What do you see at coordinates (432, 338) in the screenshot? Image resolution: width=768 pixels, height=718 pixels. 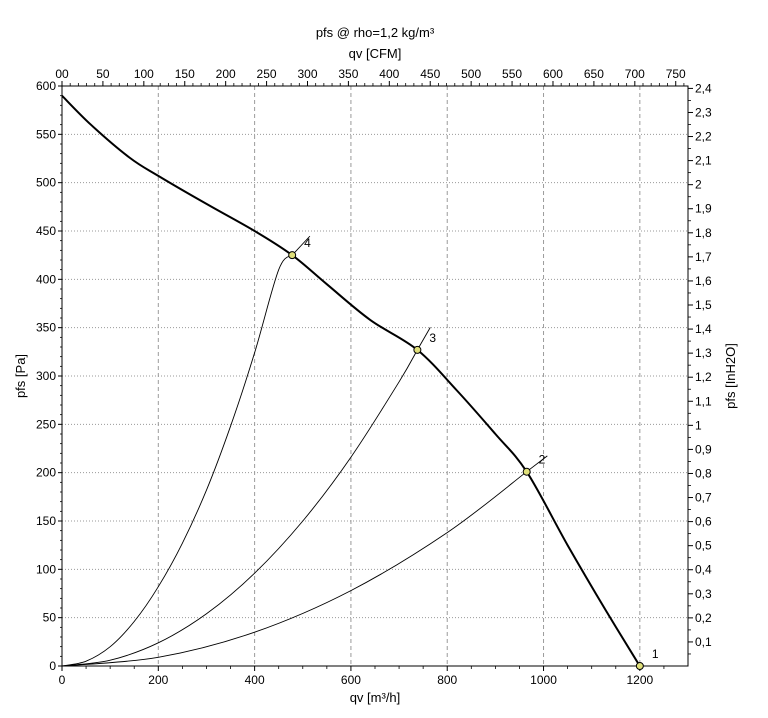 I see `operating-point-label: 3` at bounding box center [432, 338].